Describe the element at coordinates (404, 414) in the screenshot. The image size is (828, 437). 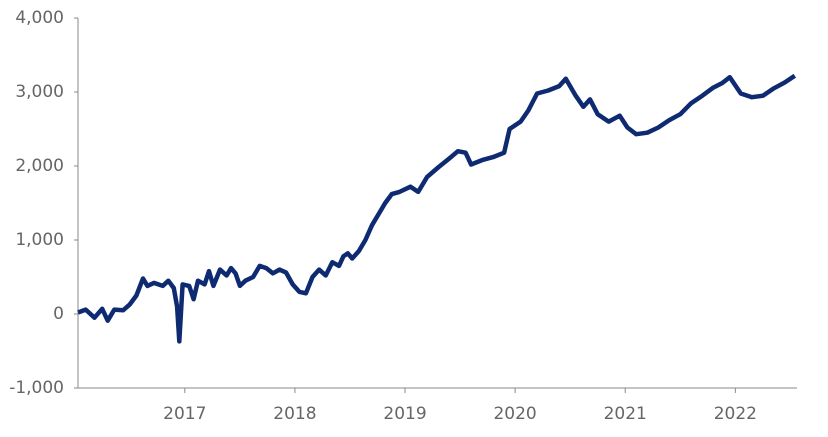
I see `x-tick-label: 2019` at that location.